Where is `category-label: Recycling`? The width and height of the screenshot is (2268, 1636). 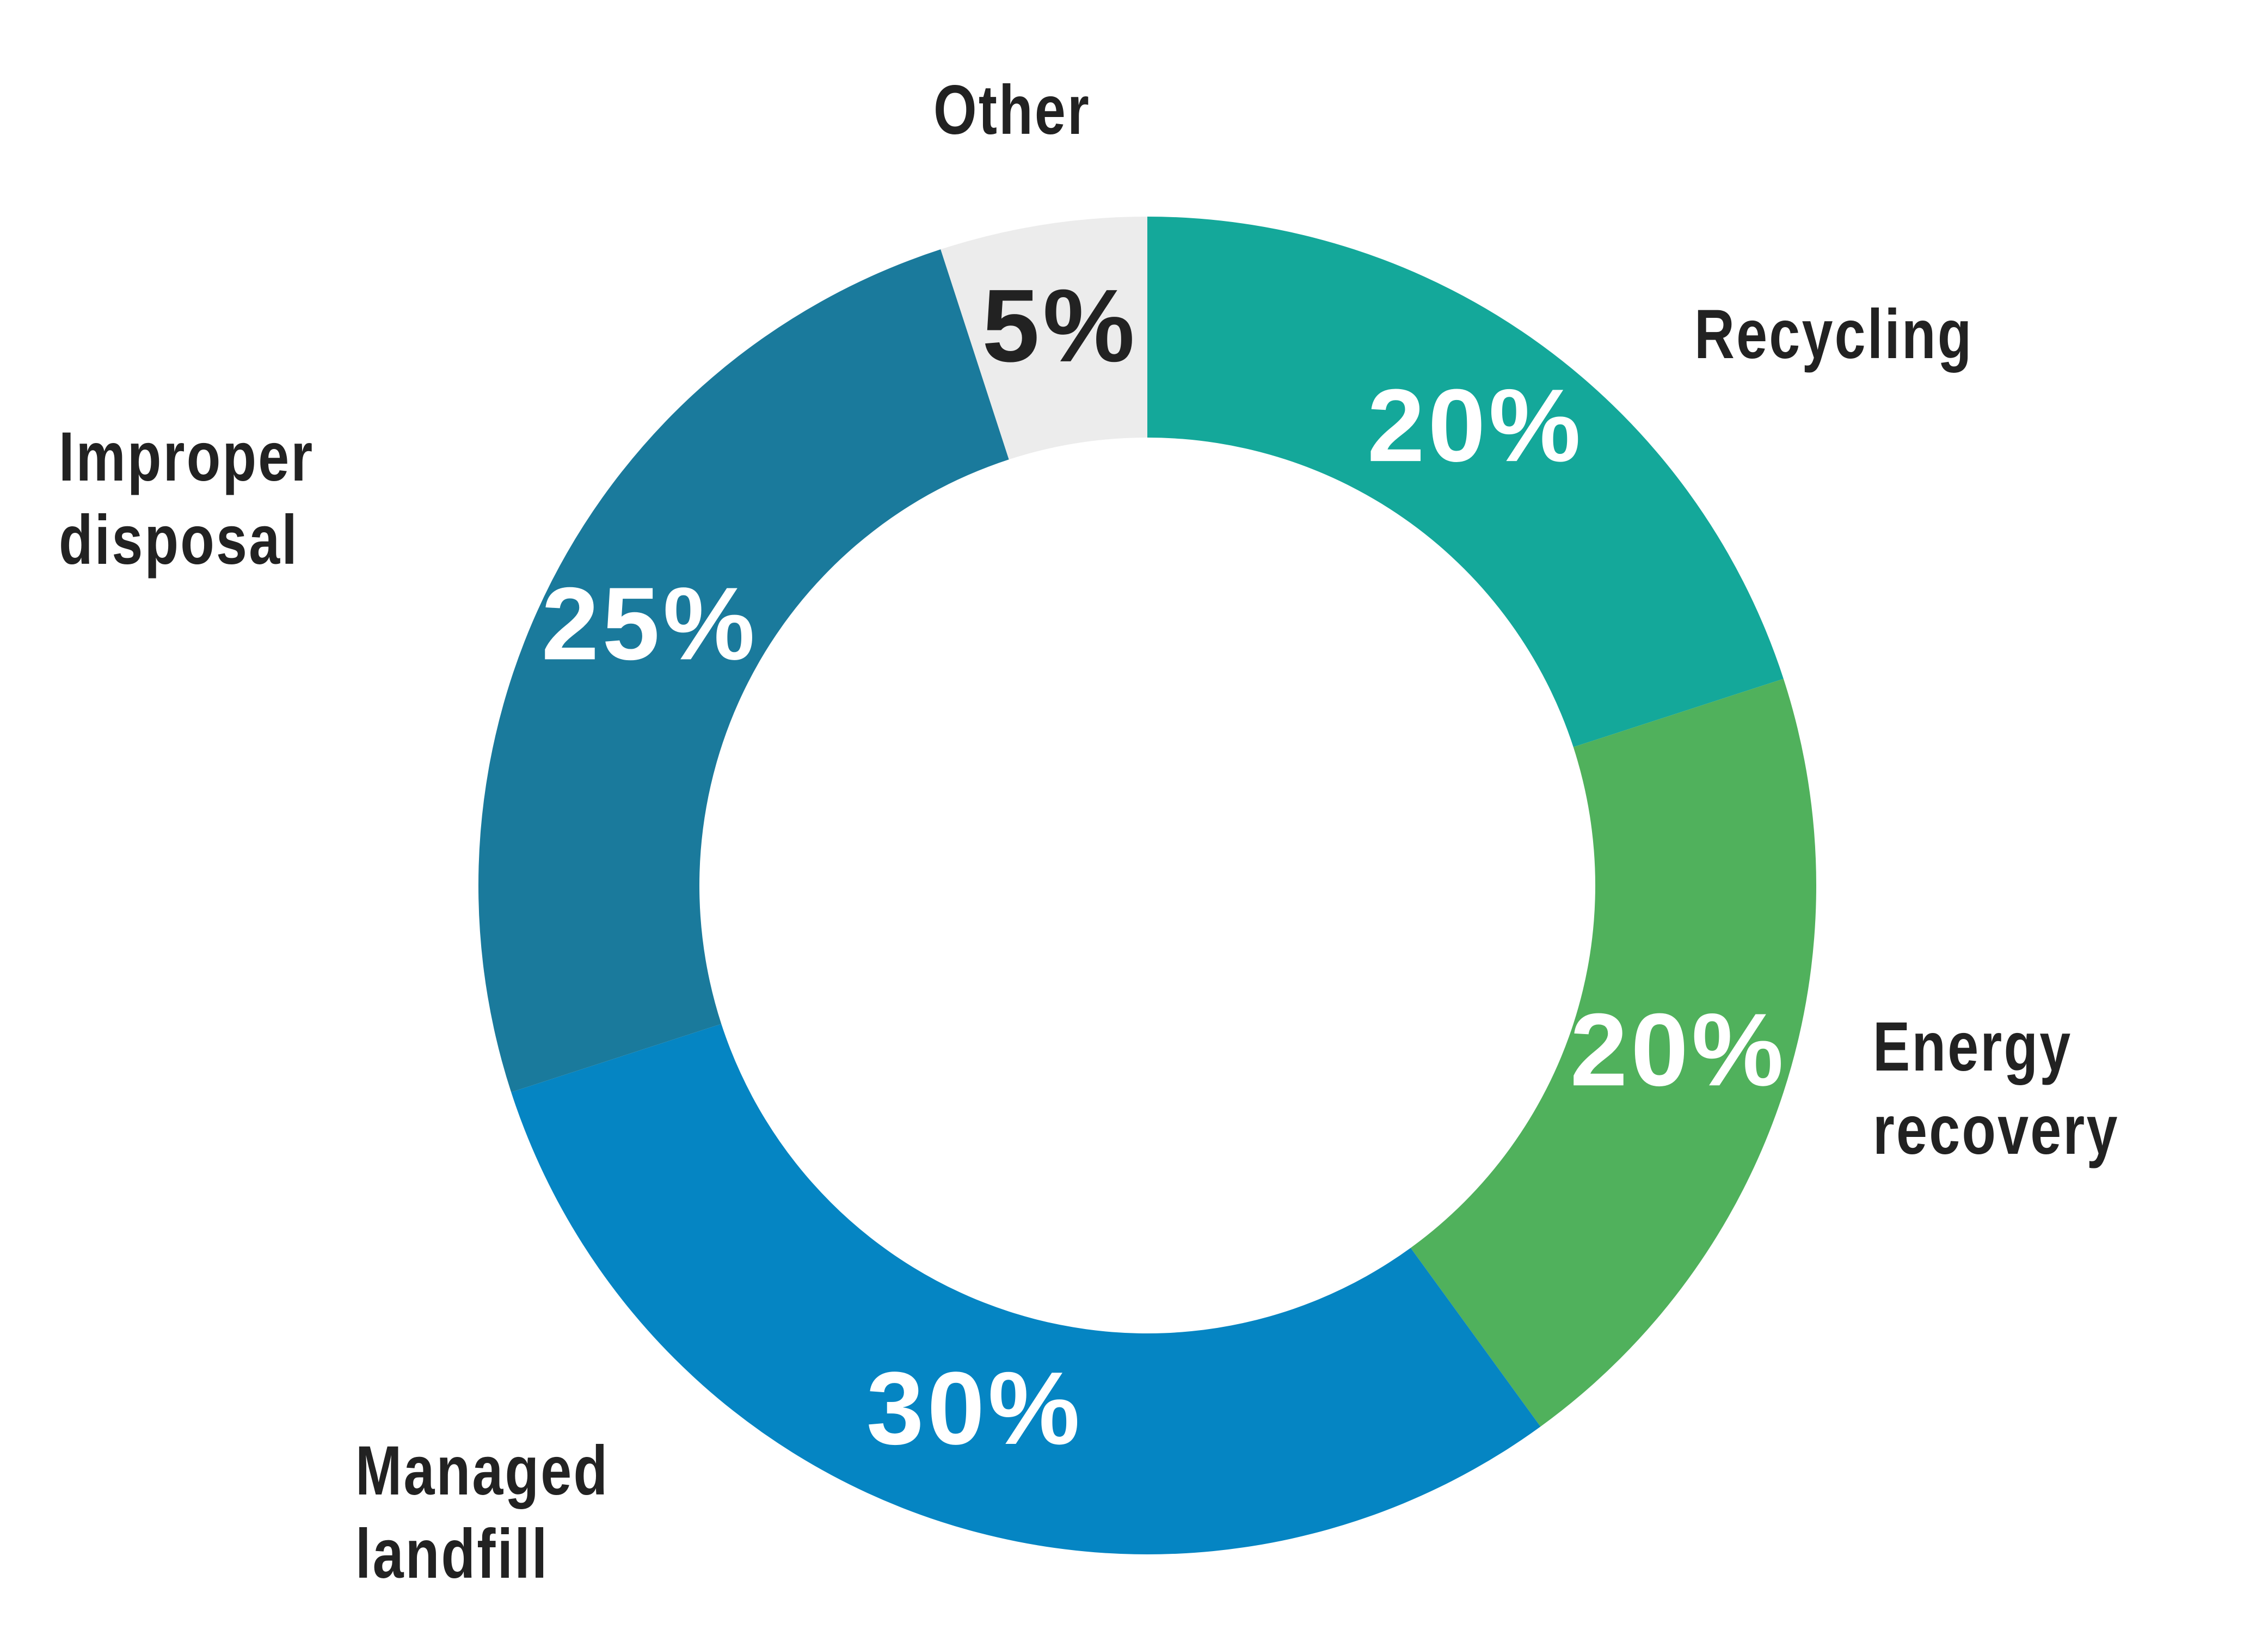
category-label: Recycling is located at coordinates (1834, 334).